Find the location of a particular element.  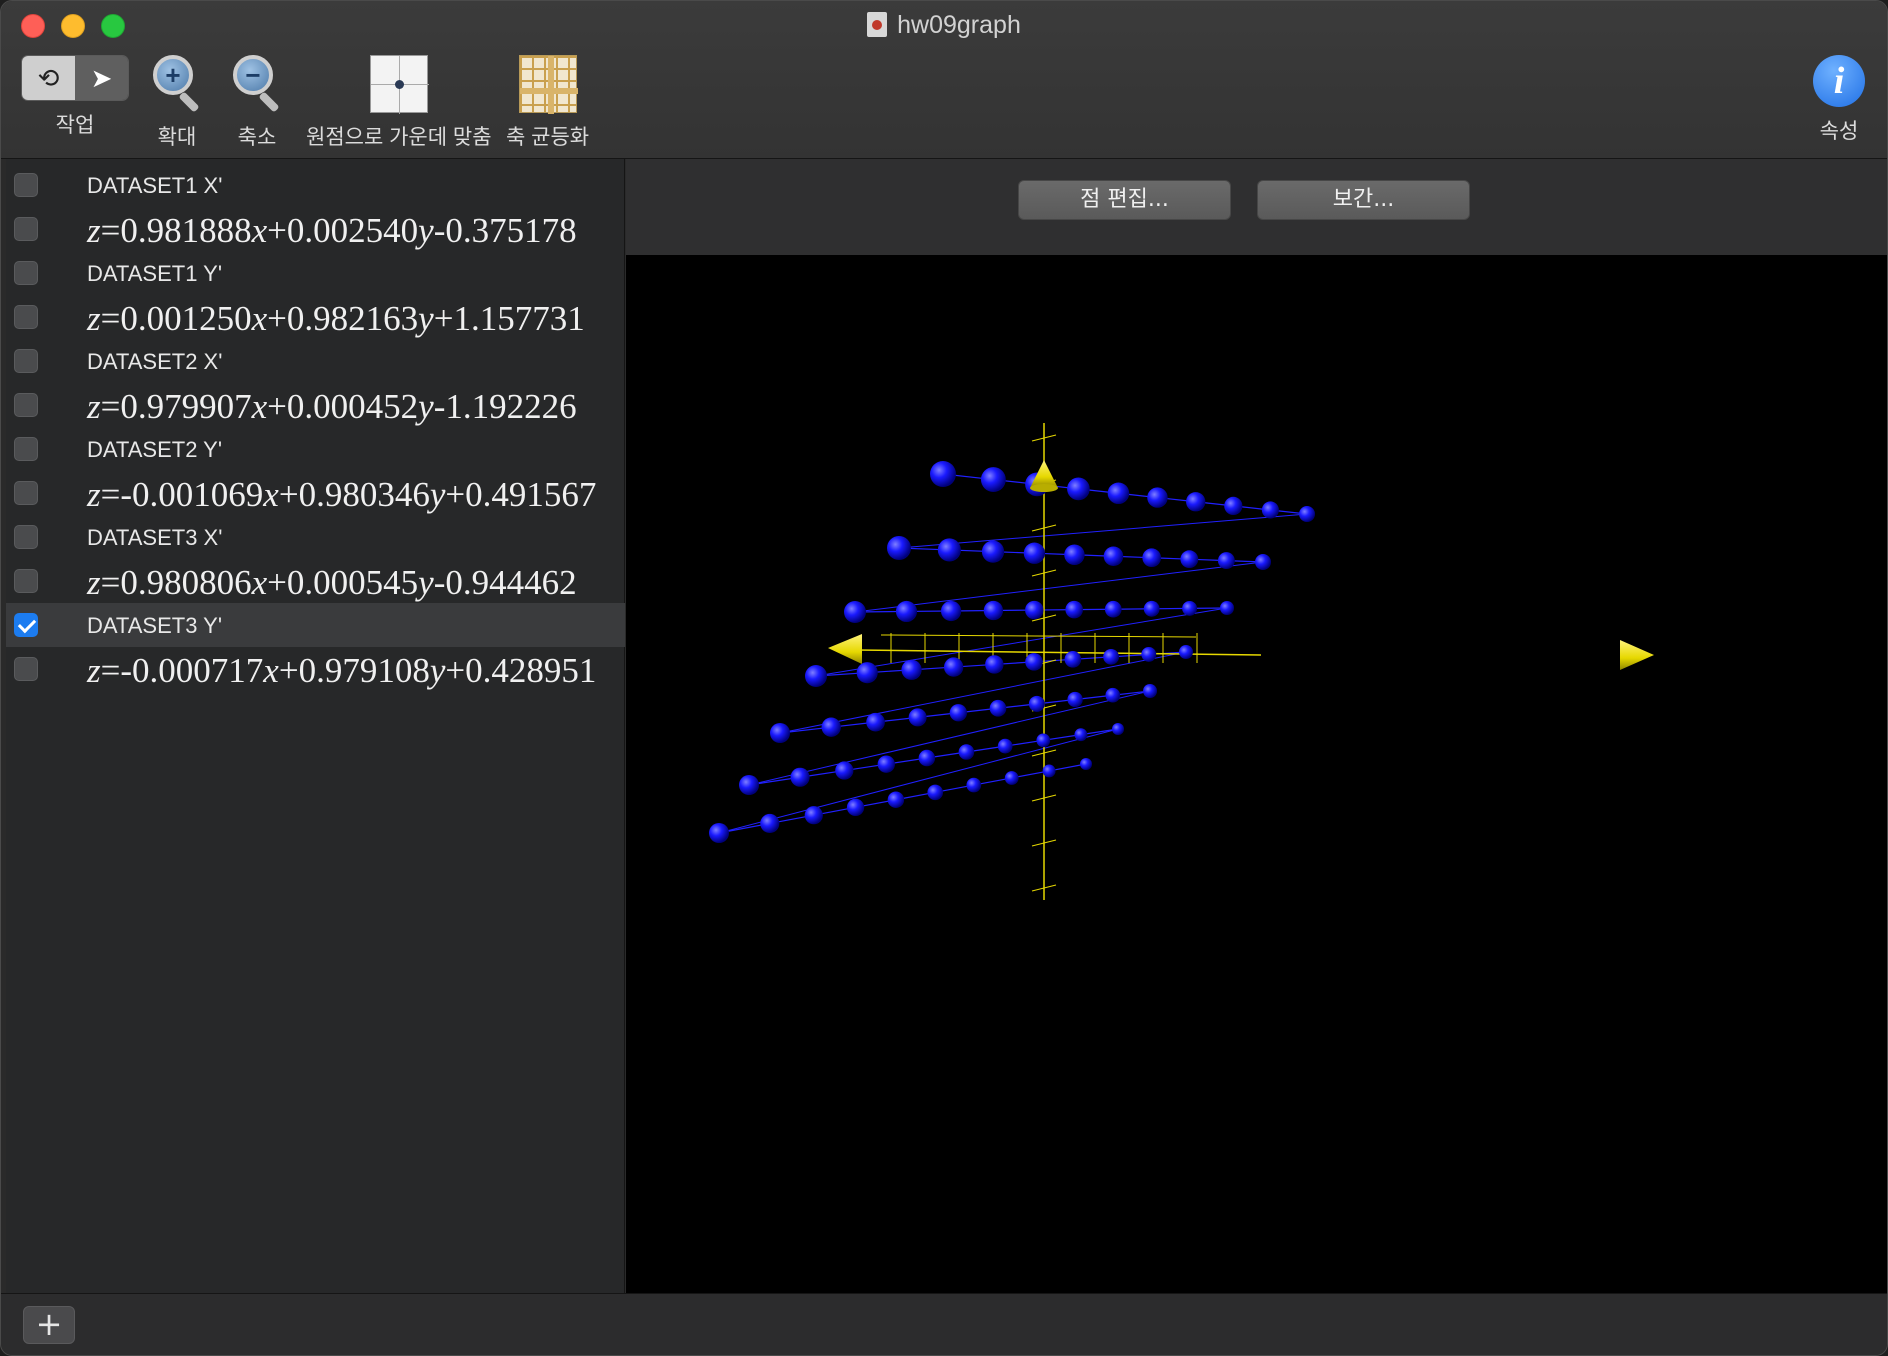

dataset-name: DATASET3 Y' is located at coordinates (155, 625).